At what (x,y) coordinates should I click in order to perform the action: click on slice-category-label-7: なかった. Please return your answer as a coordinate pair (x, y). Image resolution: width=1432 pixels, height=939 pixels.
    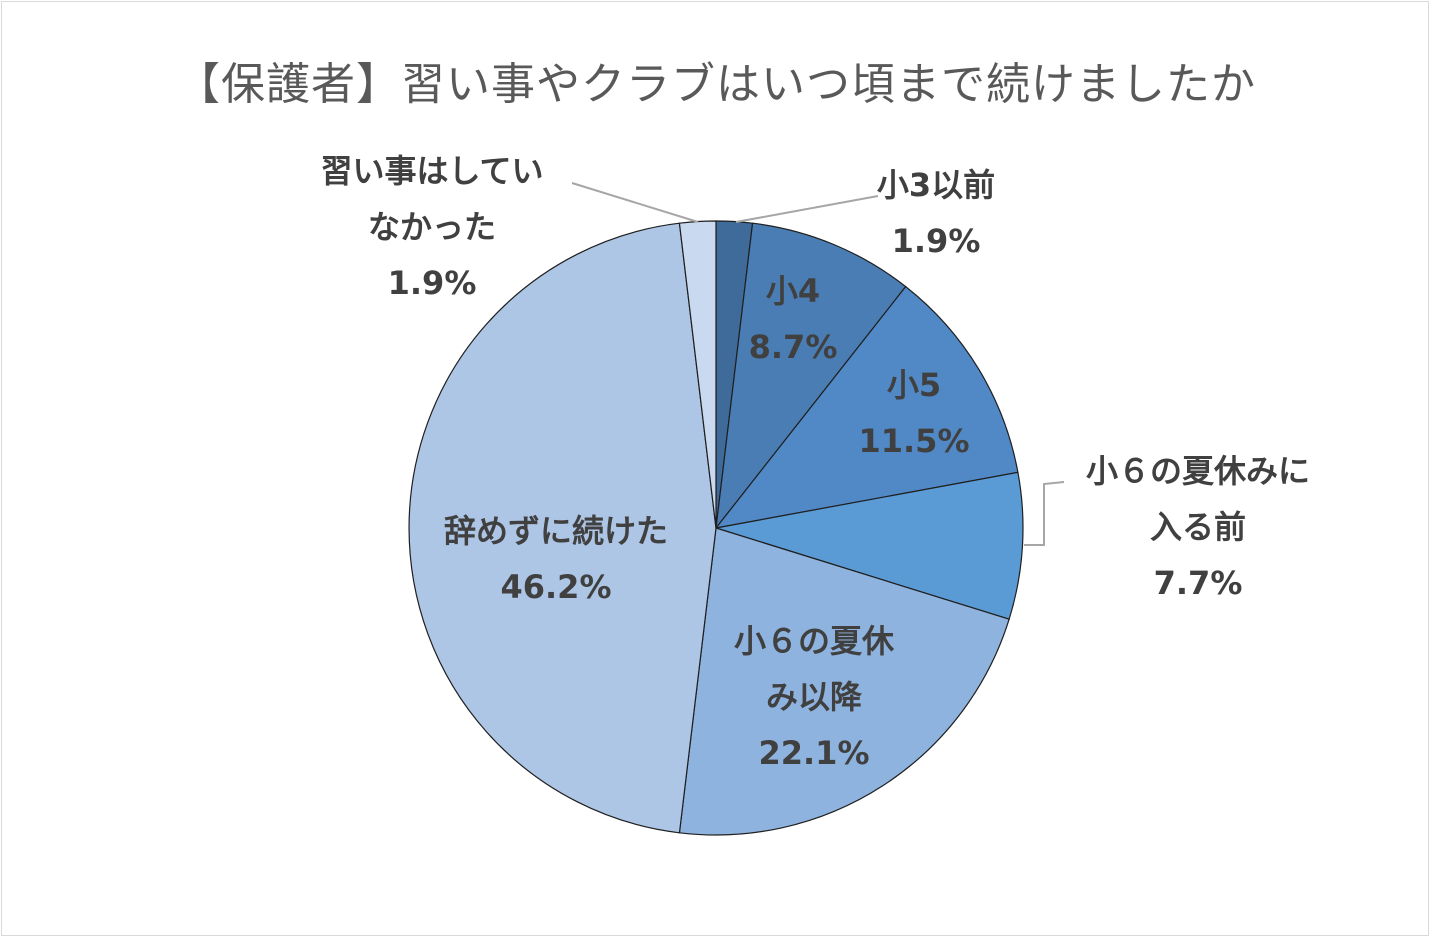
    Looking at the image, I should click on (432, 227).